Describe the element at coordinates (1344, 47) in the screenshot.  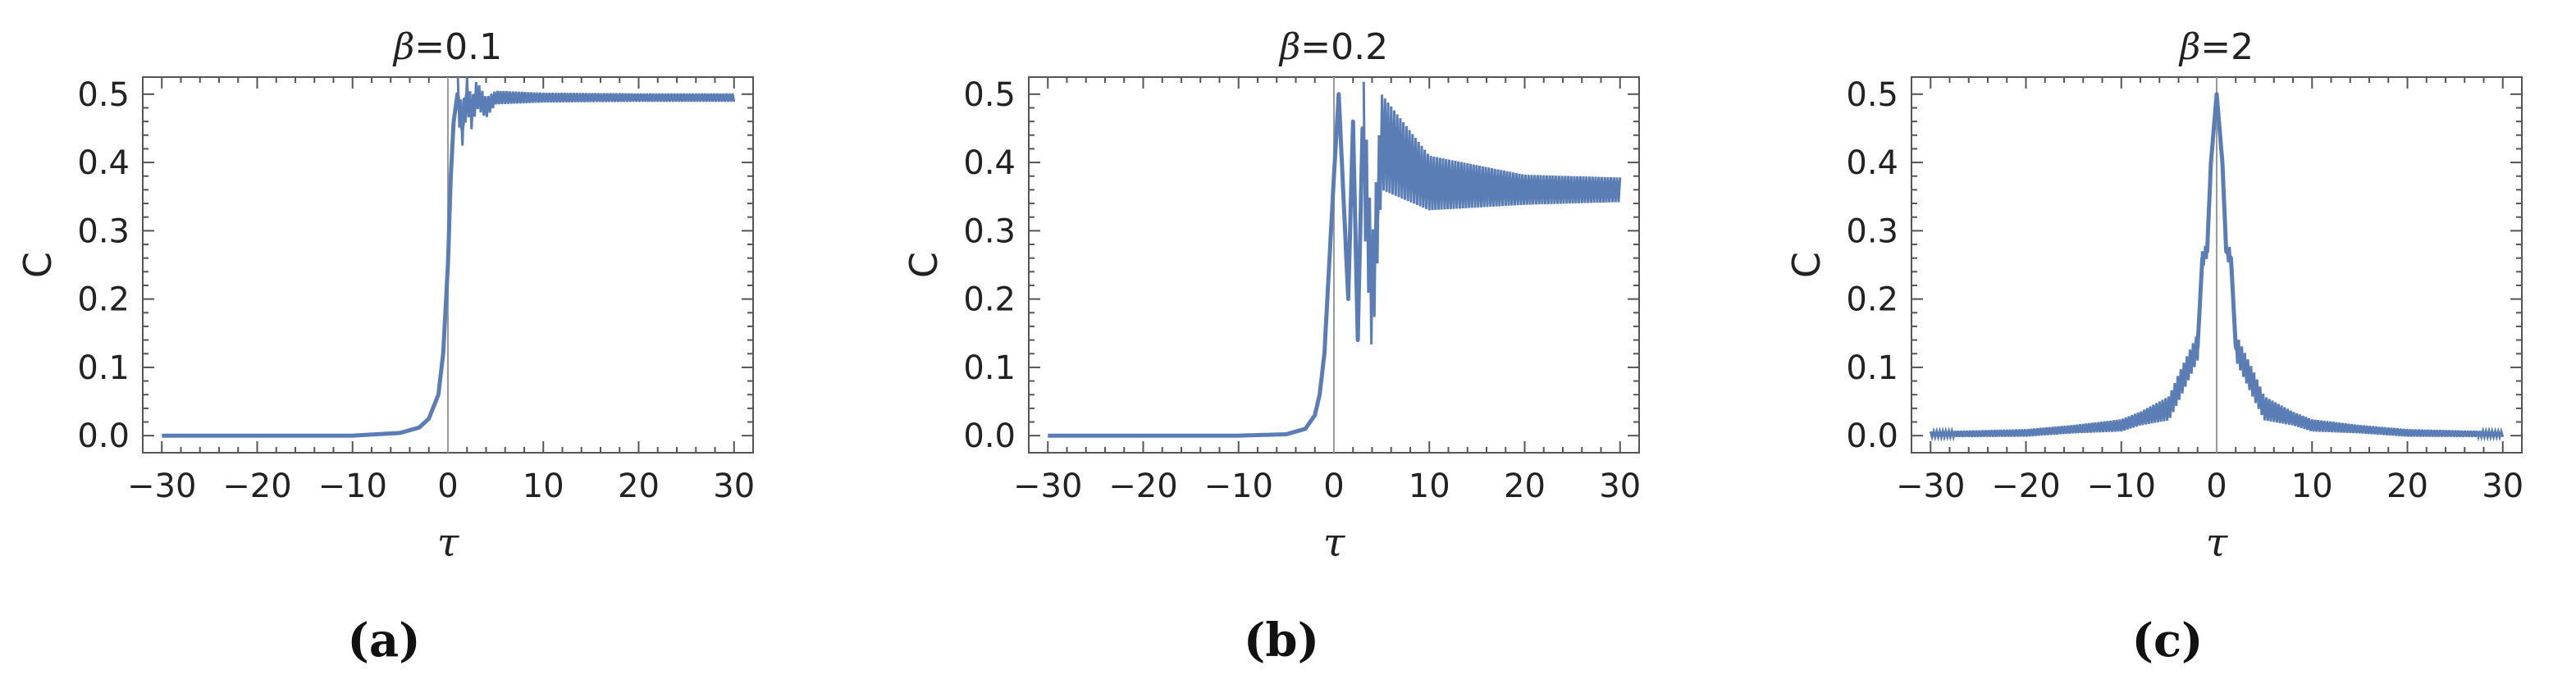
I see `title-value: =0.2` at that location.